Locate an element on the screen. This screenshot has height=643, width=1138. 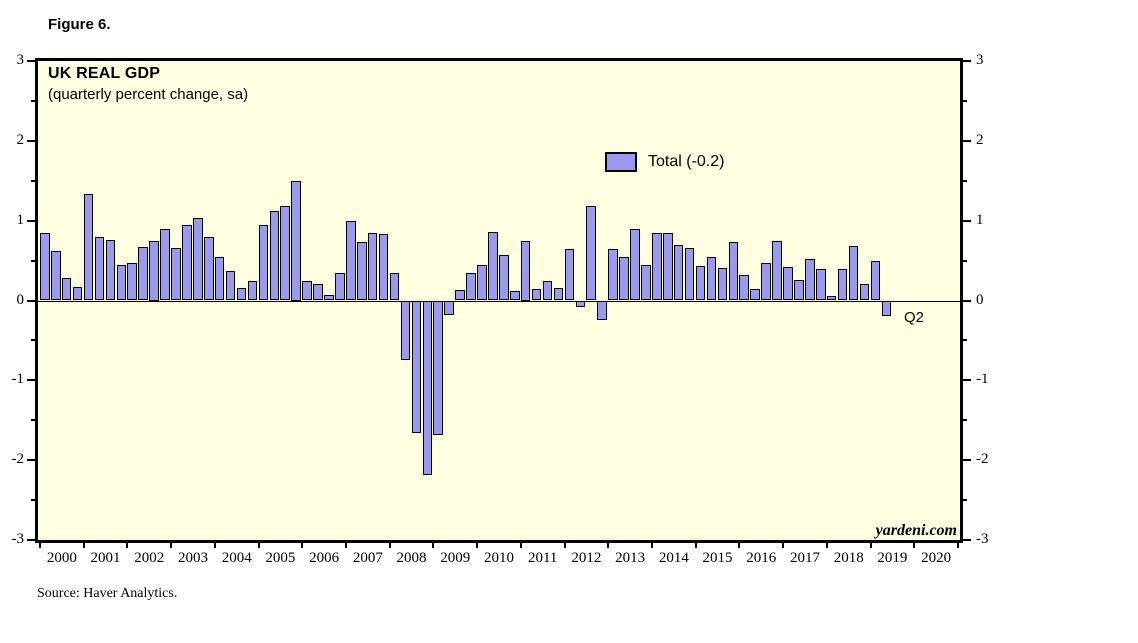
figure-label: Figure 6. is located at coordinates (79, 24).